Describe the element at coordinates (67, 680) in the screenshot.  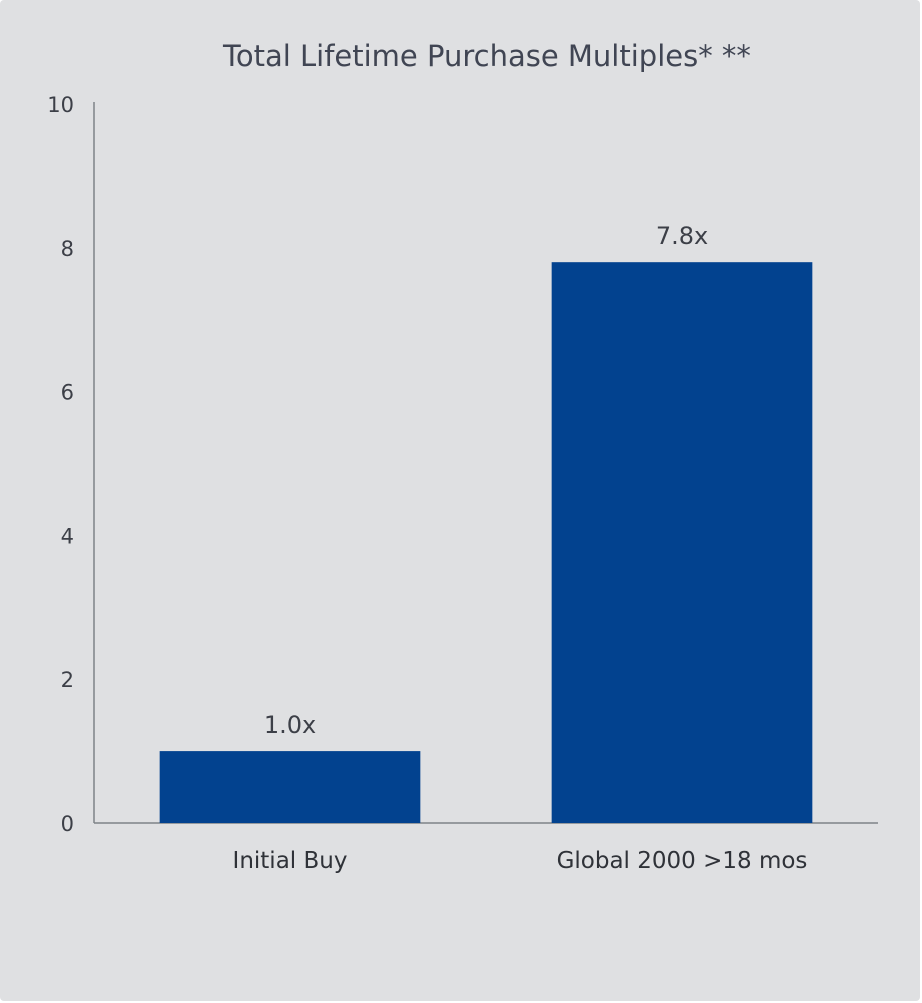
I see `y-tick-label: 2` at that location.